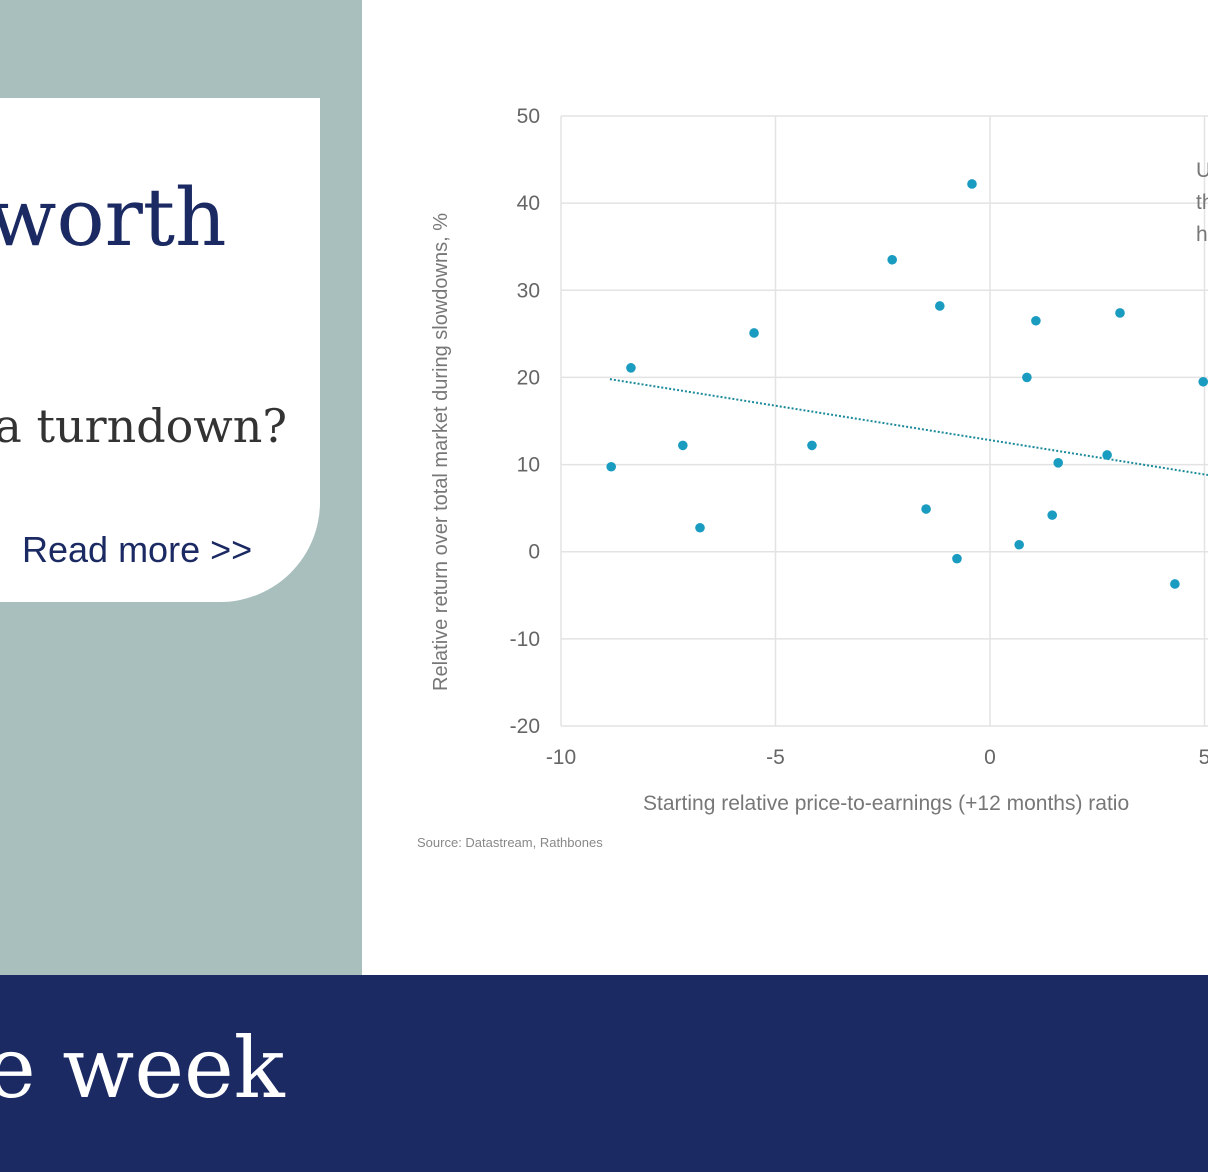  I want to click on y-tick-label: 30, so click(528, 290).